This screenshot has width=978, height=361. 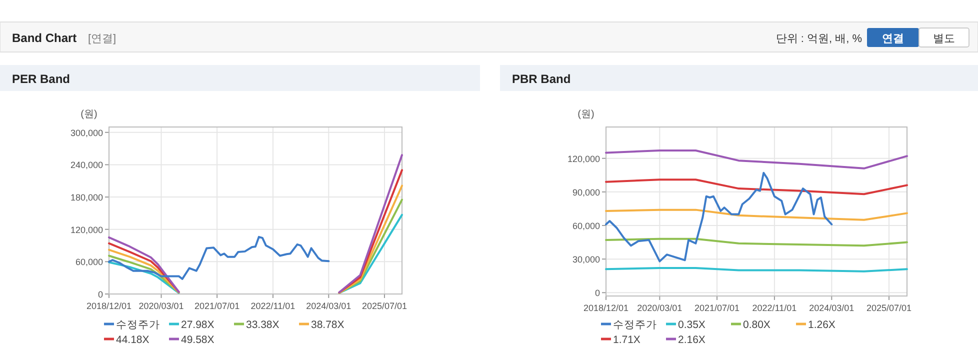 I want to click on y-tick-label: 90,000, so click(x=586, y=192).